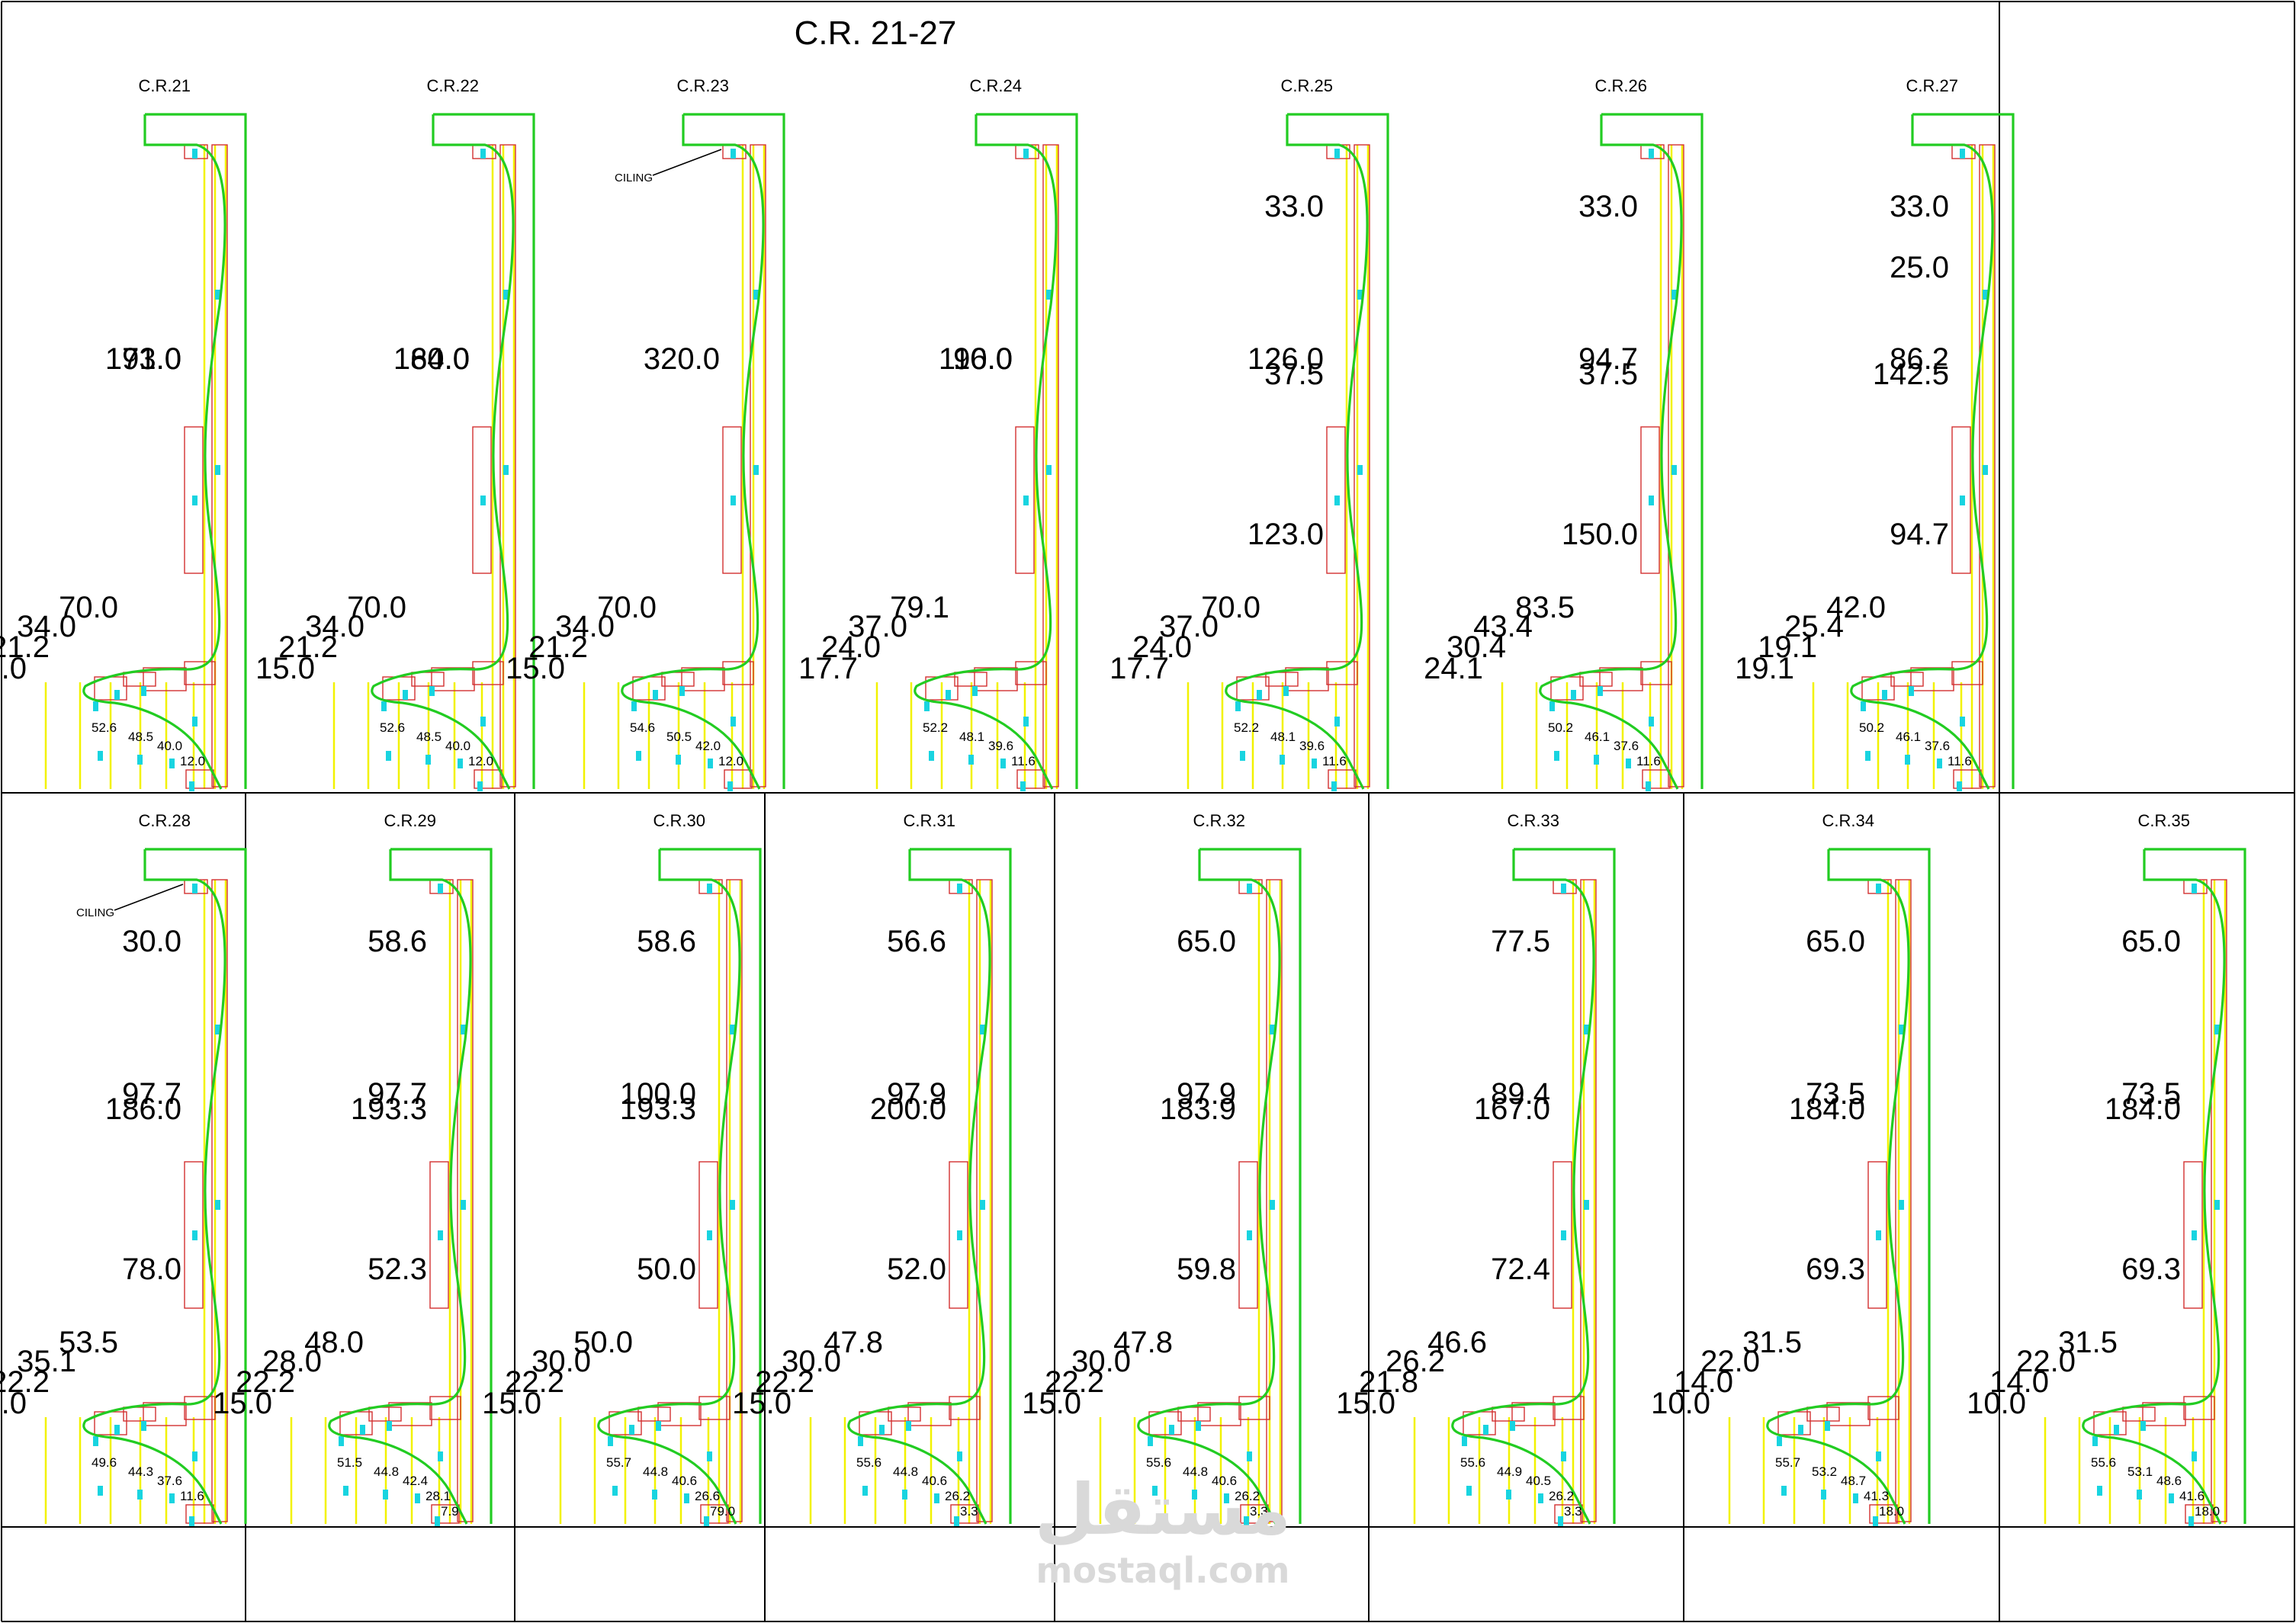 The width and height of the screenshot is (2296, 1623). I want to click on dimension-label: 200.0, so click(908, 1109).